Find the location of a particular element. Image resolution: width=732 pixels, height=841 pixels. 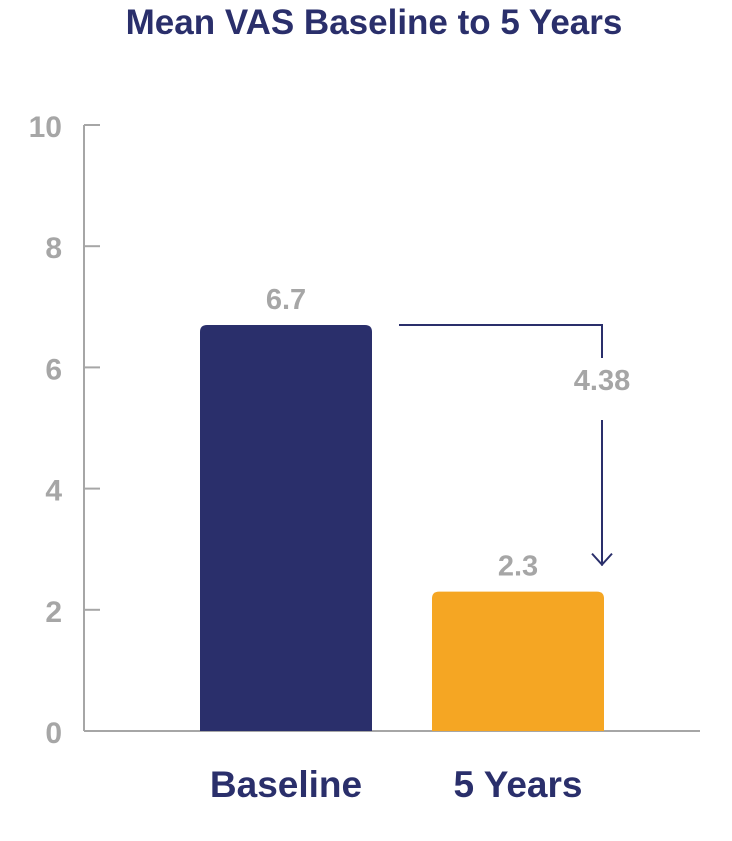

y-tick-label: 2 is located at coordinates (53, 612).